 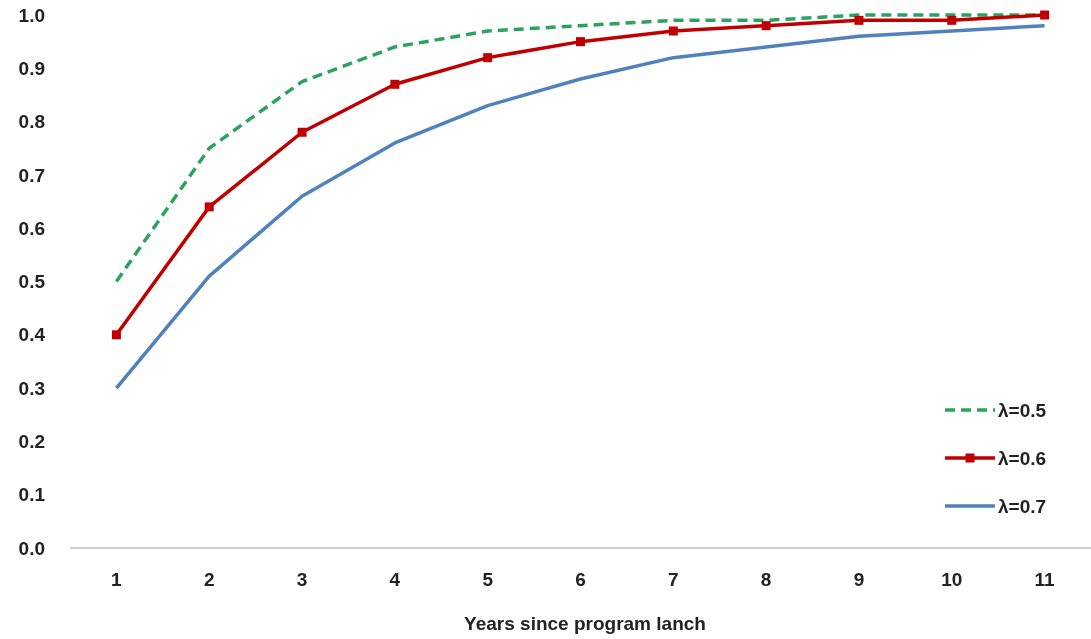 I want to click on x-tick-label: 6, so click(x=580, y=579).